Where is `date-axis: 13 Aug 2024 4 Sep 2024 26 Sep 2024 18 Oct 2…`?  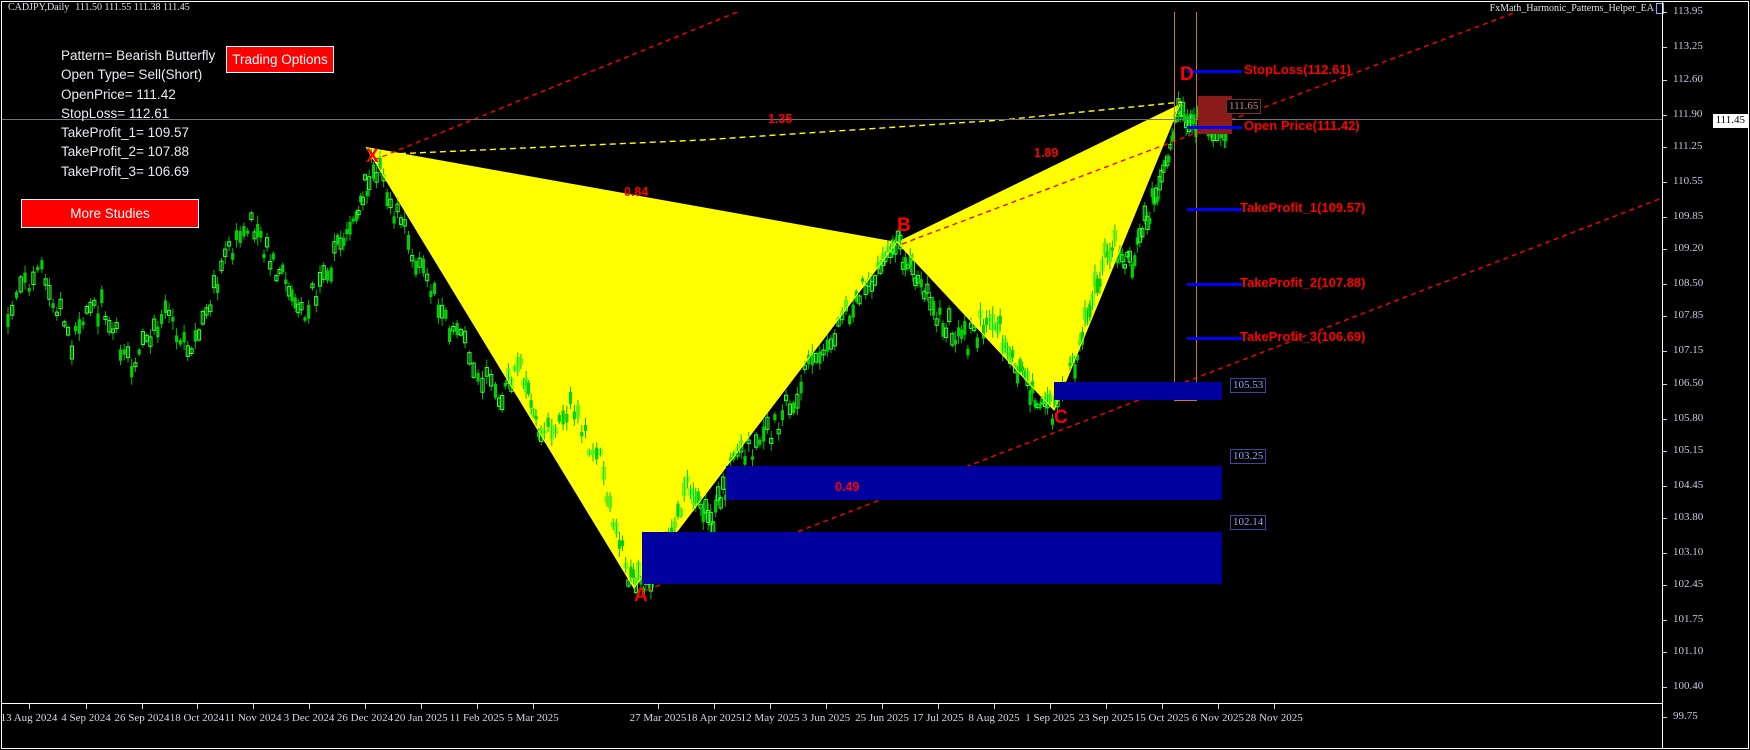
date-axis: 13 Aug 2024 4 Sep 2024 26 Sep 2024 18 Oct 2… is located at coordinates (831, 726).